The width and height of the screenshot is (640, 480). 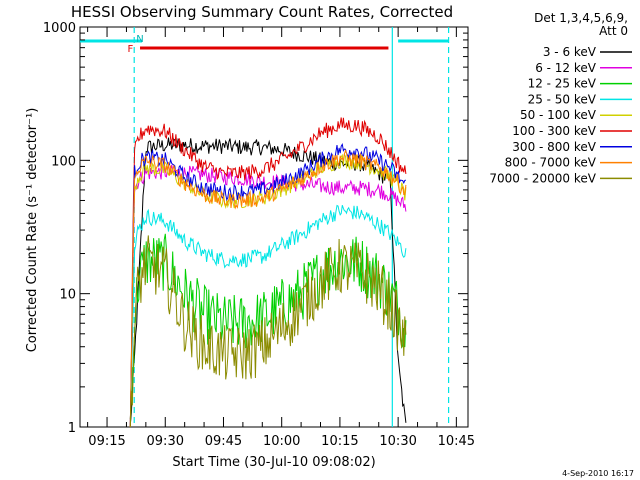 What do you see at coordinates (106, 441) in the screenshot?
I see `x-tick-label: 09:15` at bounding box center [106, 441].